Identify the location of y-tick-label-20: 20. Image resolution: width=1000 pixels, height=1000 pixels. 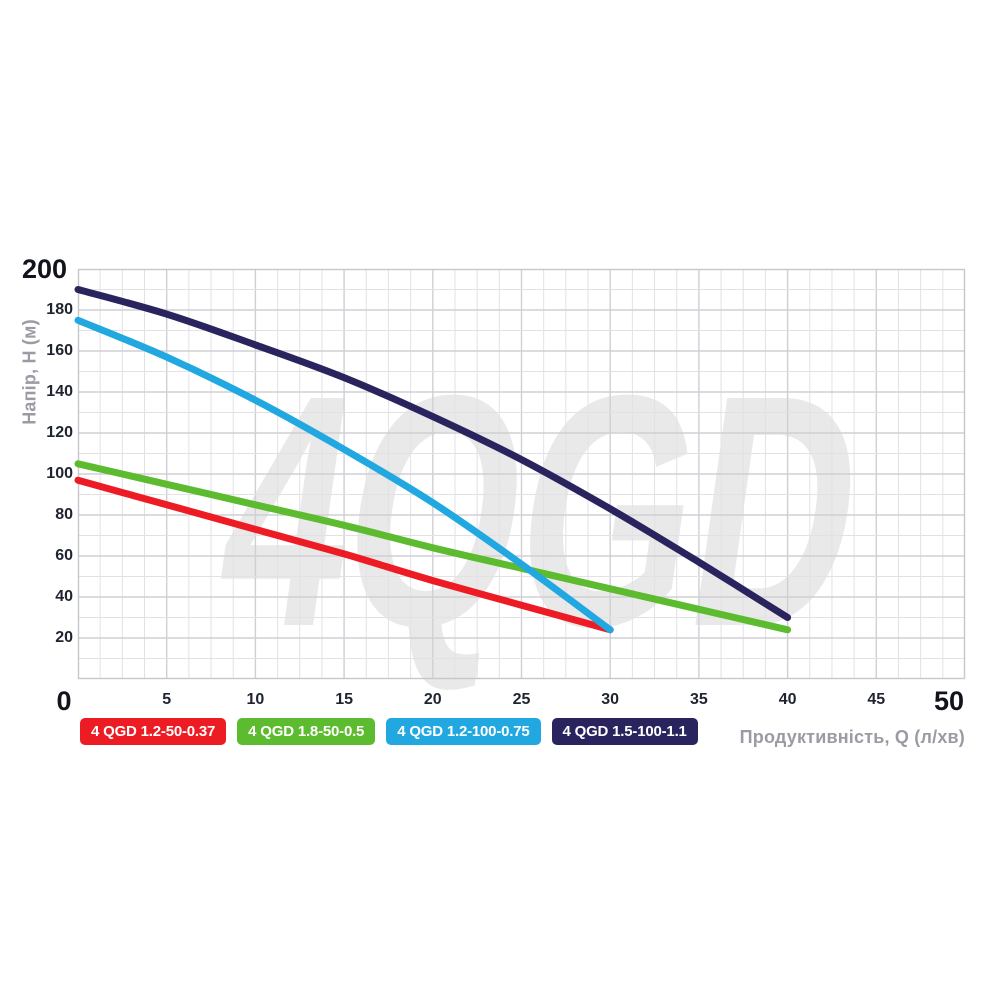
(64, 637).